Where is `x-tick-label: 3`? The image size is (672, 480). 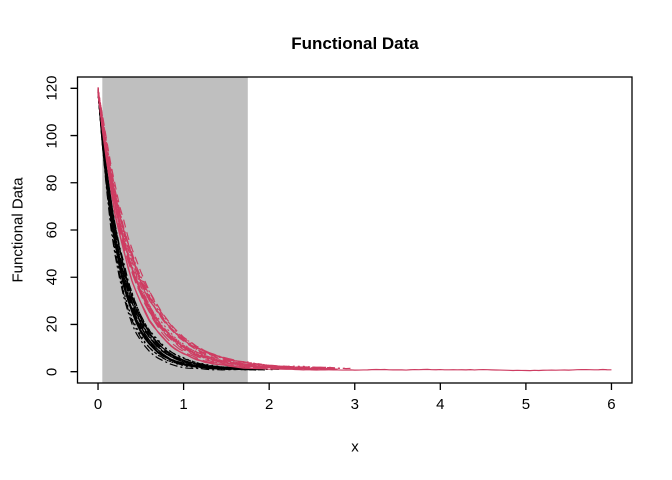 x-tick-label: 3 is located at coordinates (354, 404).